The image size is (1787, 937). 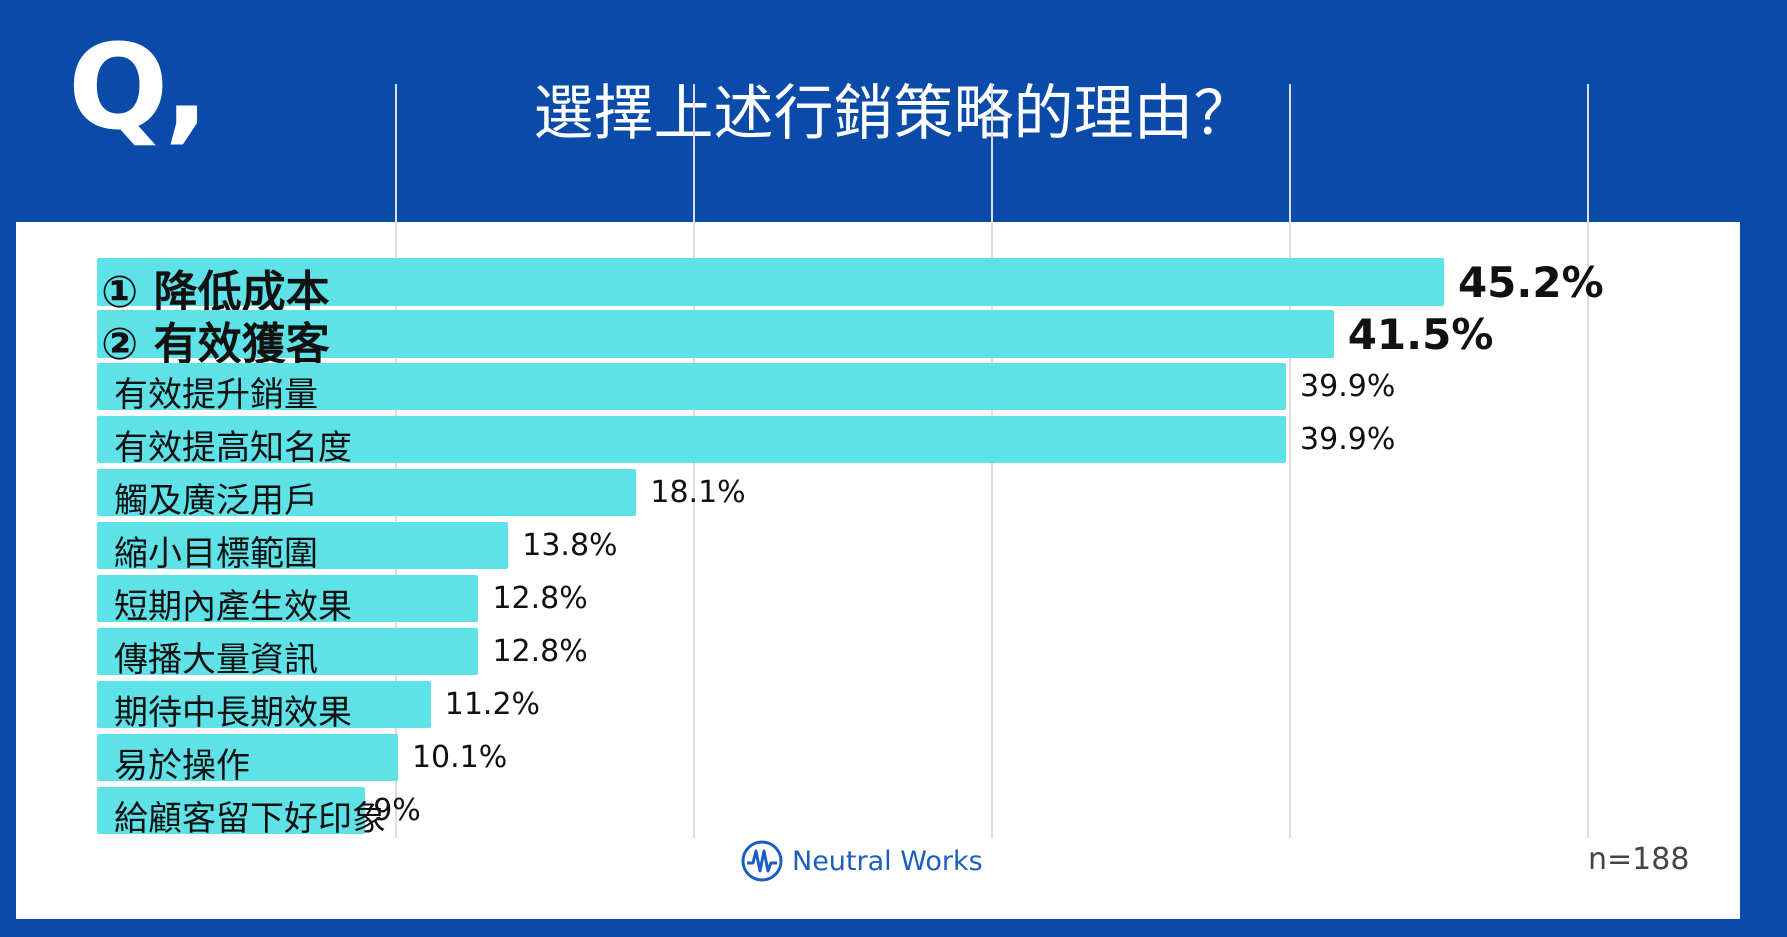 What do you see at coordinates (762, 861) in the screenshot?
I see `neutral-works-logo-icon` at bounding box center [762, 861].